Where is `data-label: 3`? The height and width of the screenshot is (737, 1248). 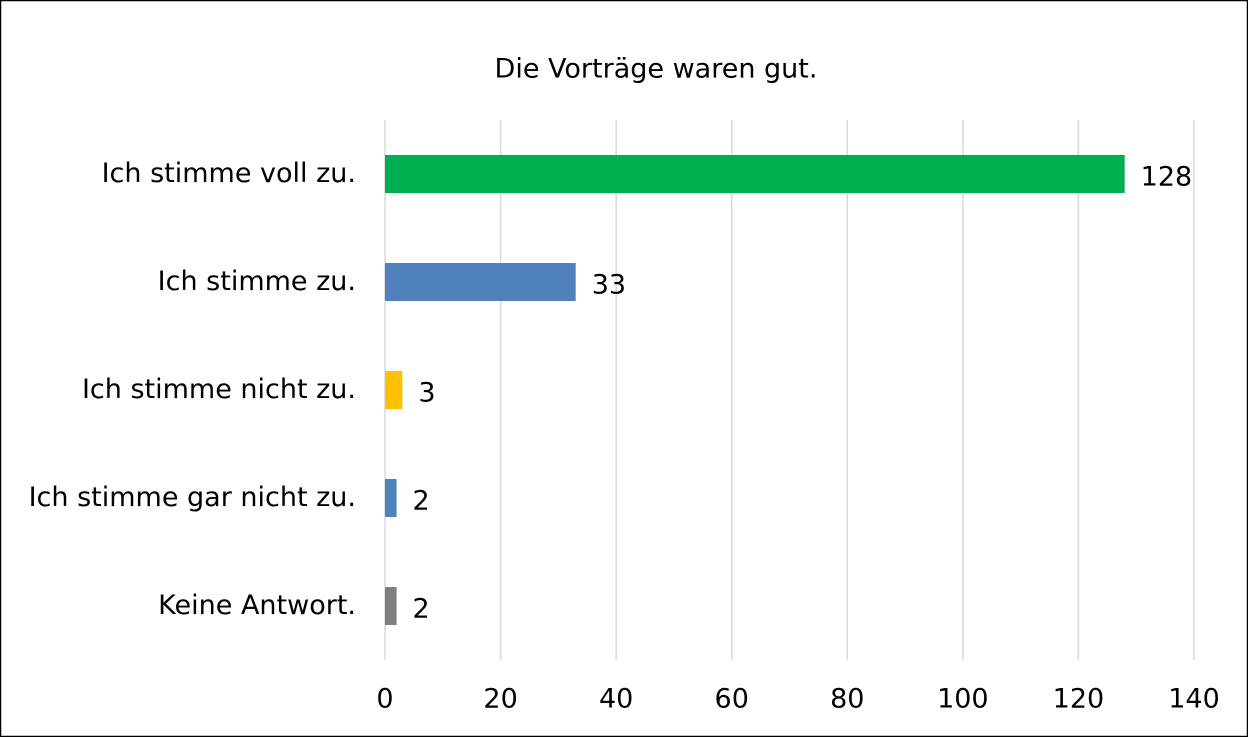 data-label: 3 is located at coordinates (426, 393).